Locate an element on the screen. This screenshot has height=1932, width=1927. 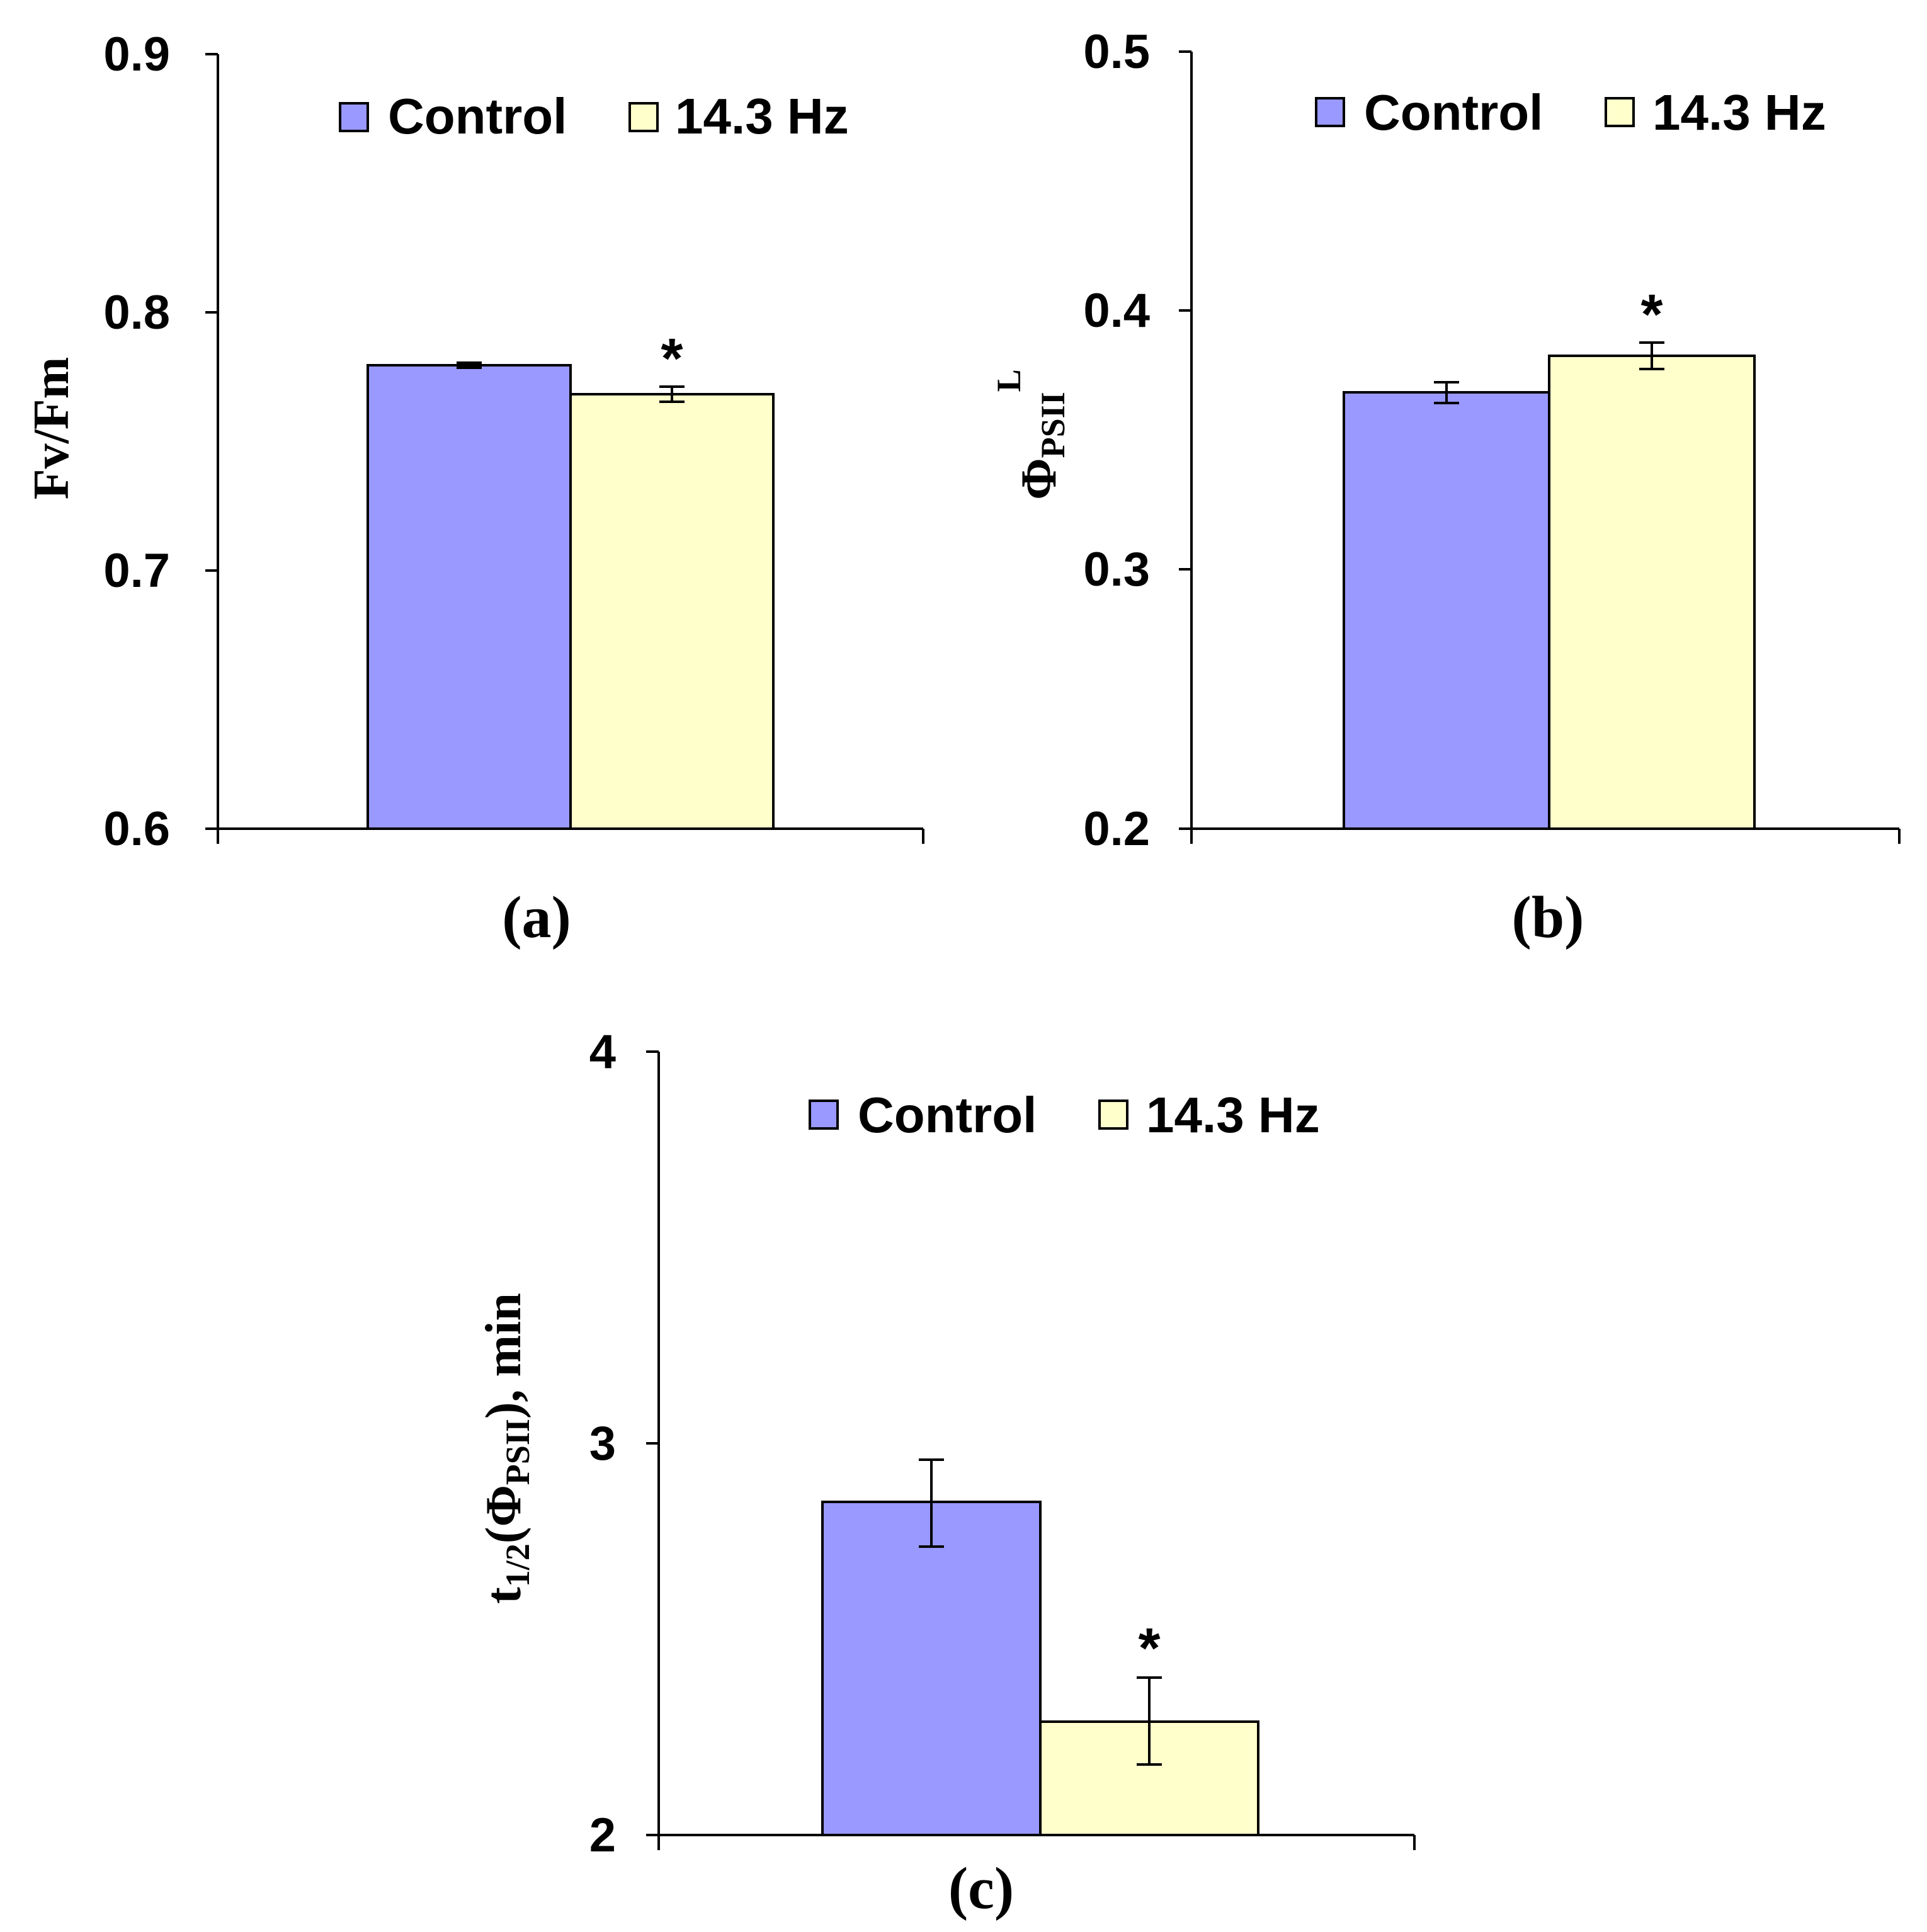
panel-c-errorbar-treated is located at coordinates (1149, 1721).